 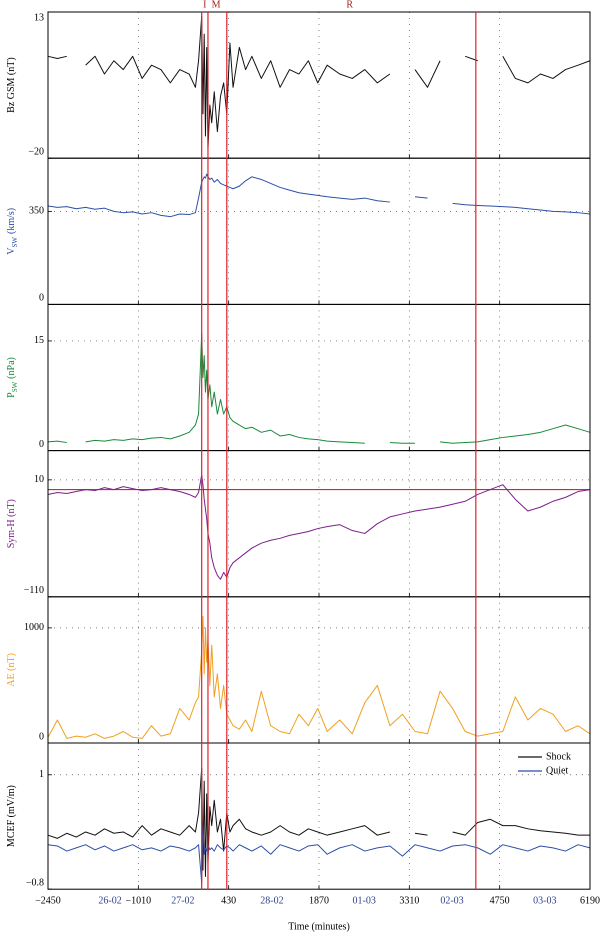 I want to click on y-axis-label-main: MCEF (mV/m), so click(x=11, y=816).